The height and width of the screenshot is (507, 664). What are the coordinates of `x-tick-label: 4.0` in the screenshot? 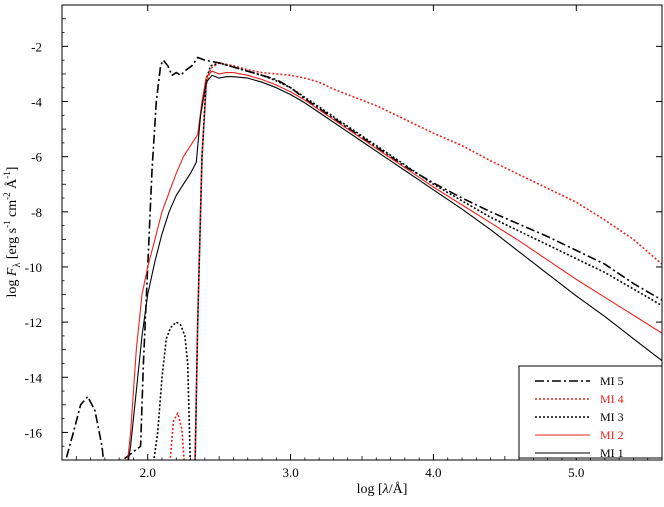 It's located at (433, 472).